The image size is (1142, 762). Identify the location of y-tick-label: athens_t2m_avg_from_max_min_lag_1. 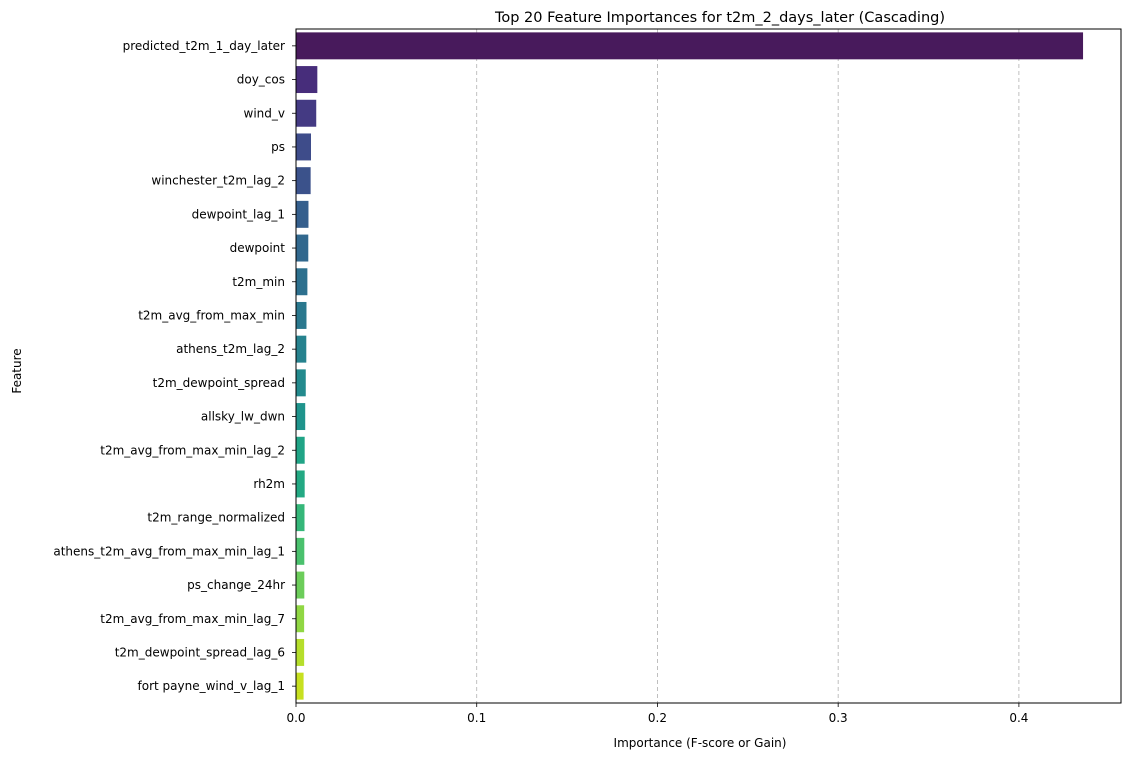
(169, 551).